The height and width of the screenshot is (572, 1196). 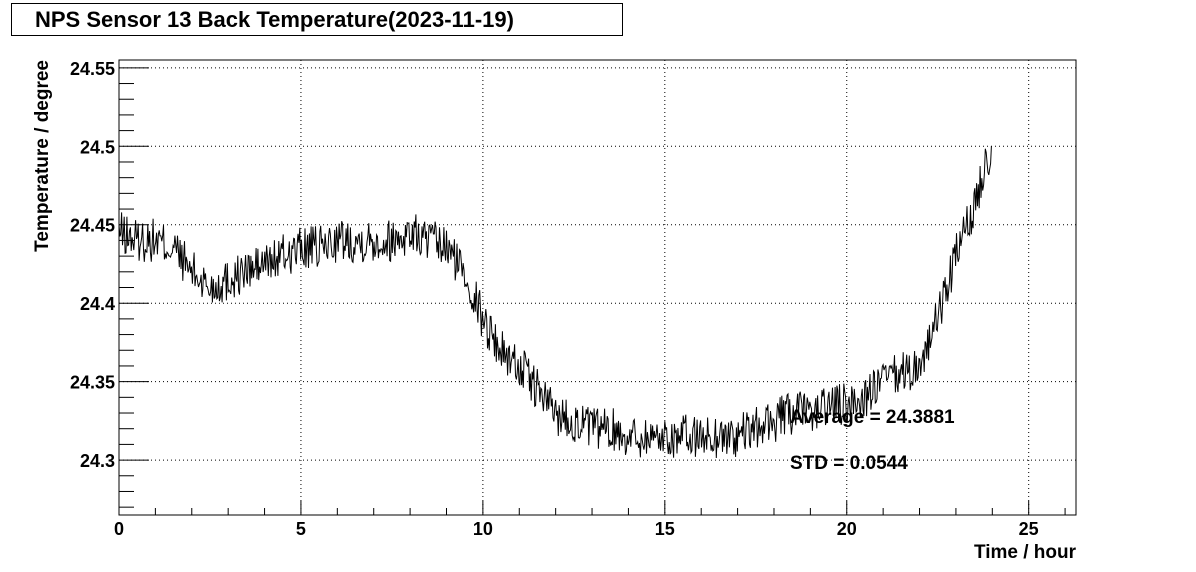 I want to click on x-tick-label: 5, so click(x=301, y=529).